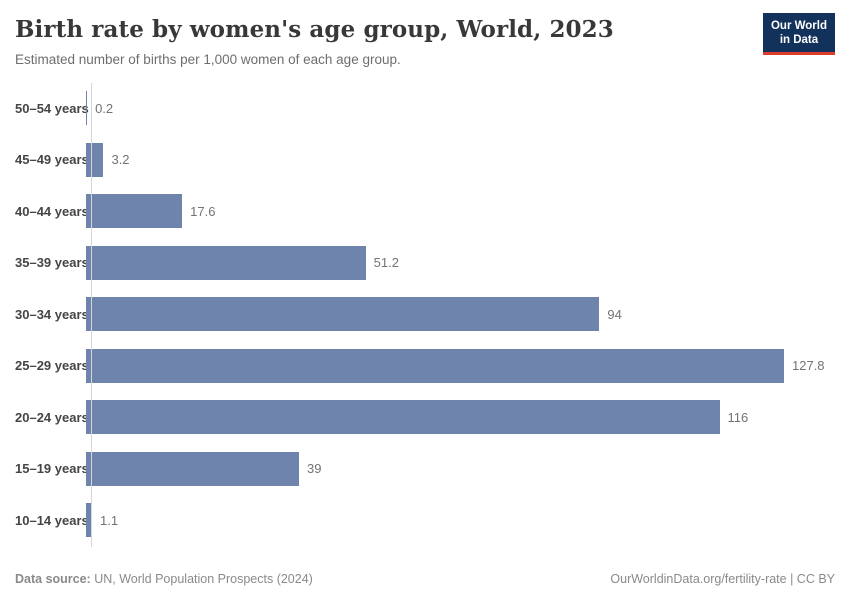 The width and height of the screenshot is (850, 600). I want to click on chart-row: 45–49 years 3.2, so click(425, 160).